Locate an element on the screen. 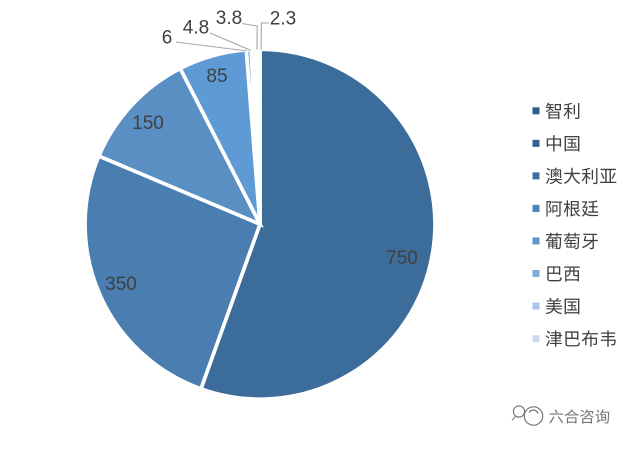 This screenshot has height=449, width=628. svg-text: 6 is located at coordinates (167, 38).